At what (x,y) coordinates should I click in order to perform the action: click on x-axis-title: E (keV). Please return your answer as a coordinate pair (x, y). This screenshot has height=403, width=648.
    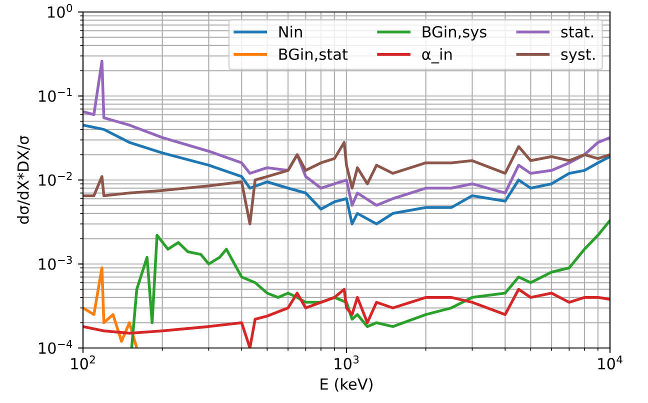
    Looking at the image, I should click on (346, 385).